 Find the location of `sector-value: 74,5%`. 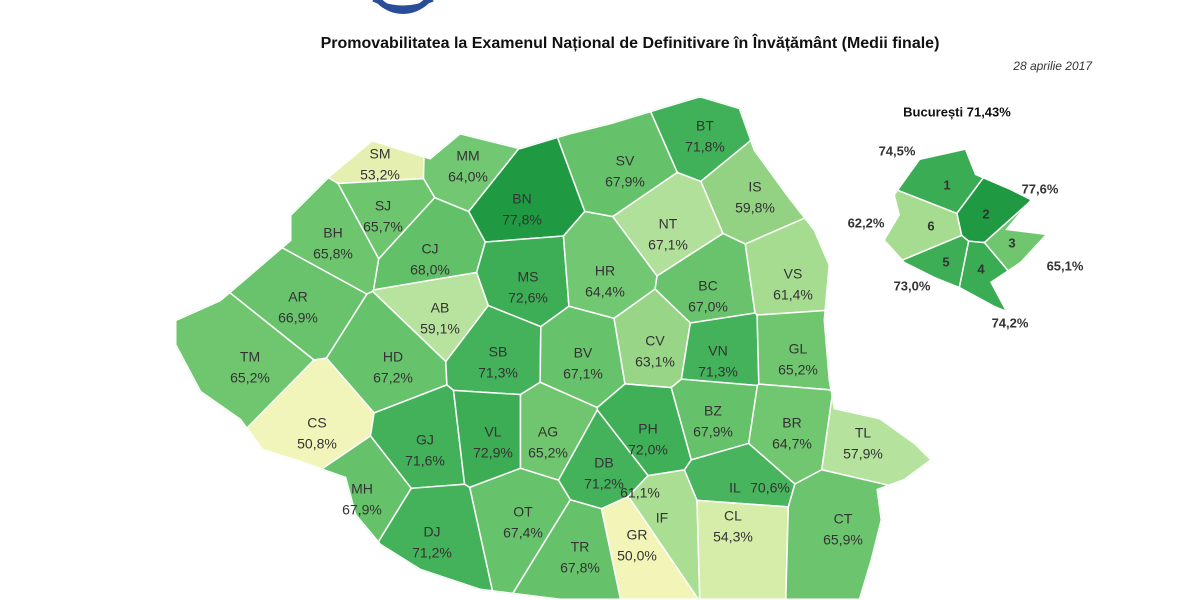

sector-value: 74,5% is located at coordinates (897, 150).